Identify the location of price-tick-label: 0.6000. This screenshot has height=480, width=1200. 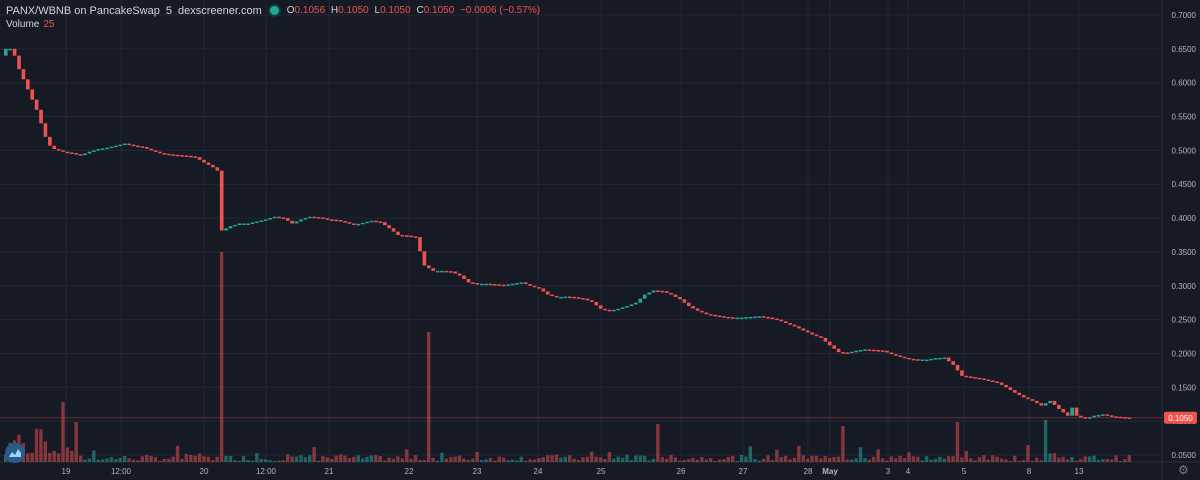
(1184, 83).